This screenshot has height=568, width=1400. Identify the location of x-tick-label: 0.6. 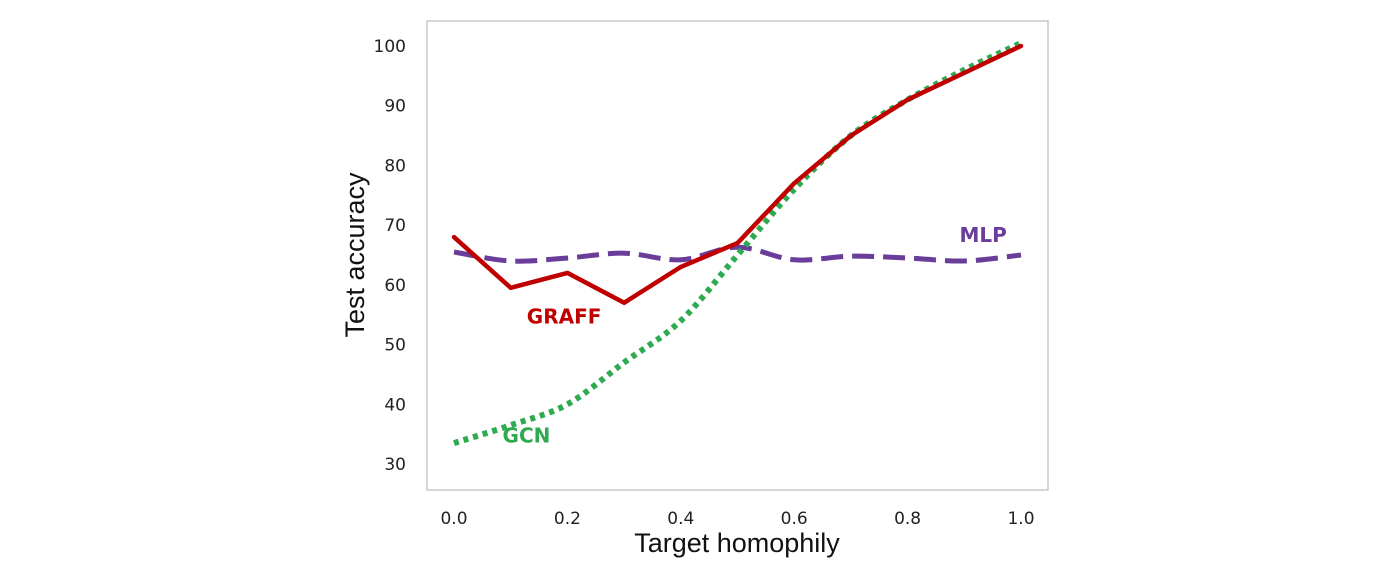
(794, 519).